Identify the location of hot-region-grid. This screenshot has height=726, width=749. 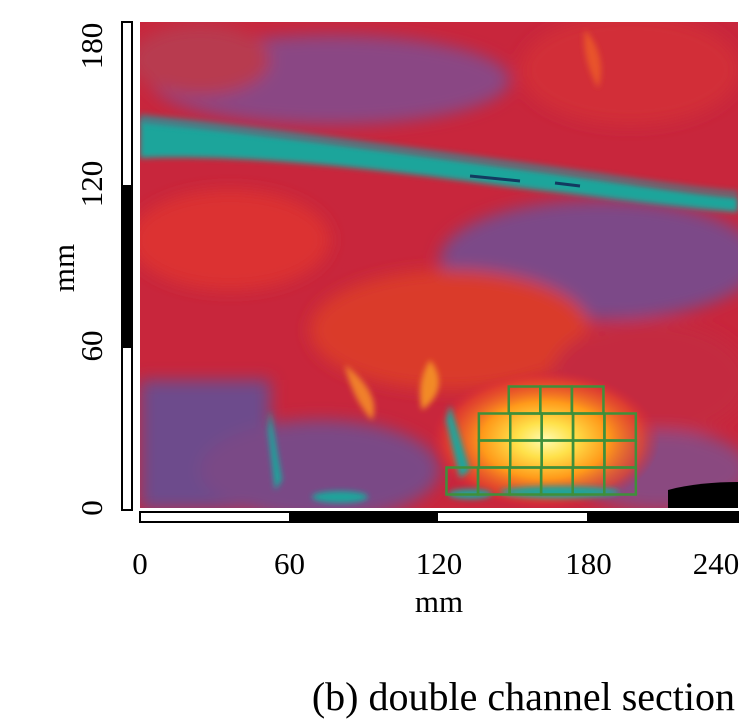
(541, 440).